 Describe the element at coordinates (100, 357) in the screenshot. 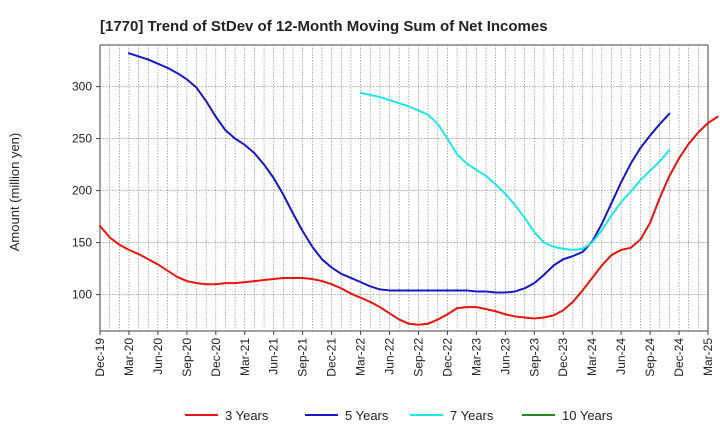

I see `x-tick-label: Dec-19` at that location.